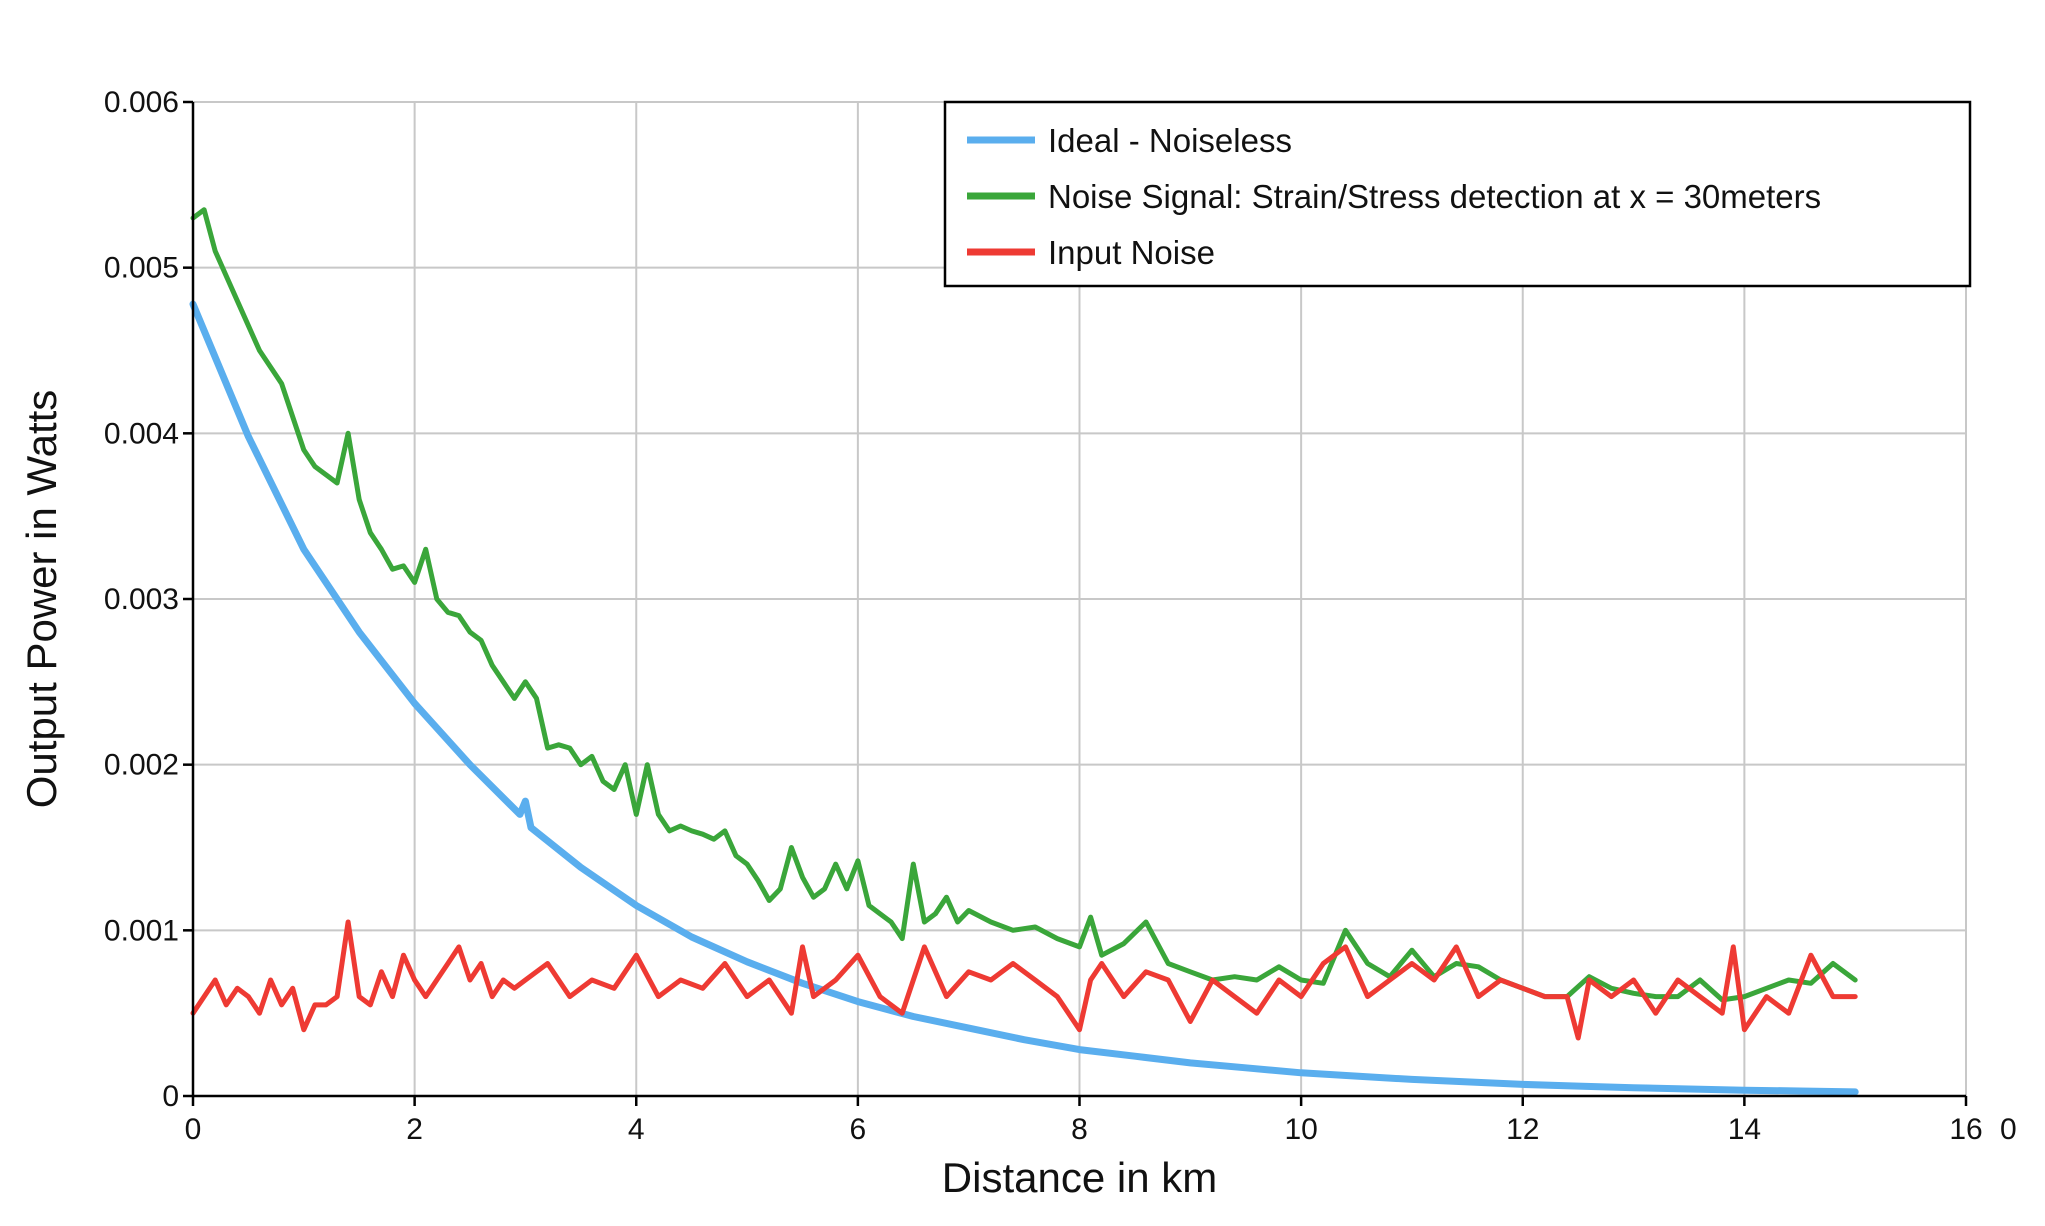 This screenshot has height=1226, width=2045. What do you see at coordinates (1131, 252) in the screenshot?
I see `legend-label-2: Input Noise` at bounding box center [1131, 252].